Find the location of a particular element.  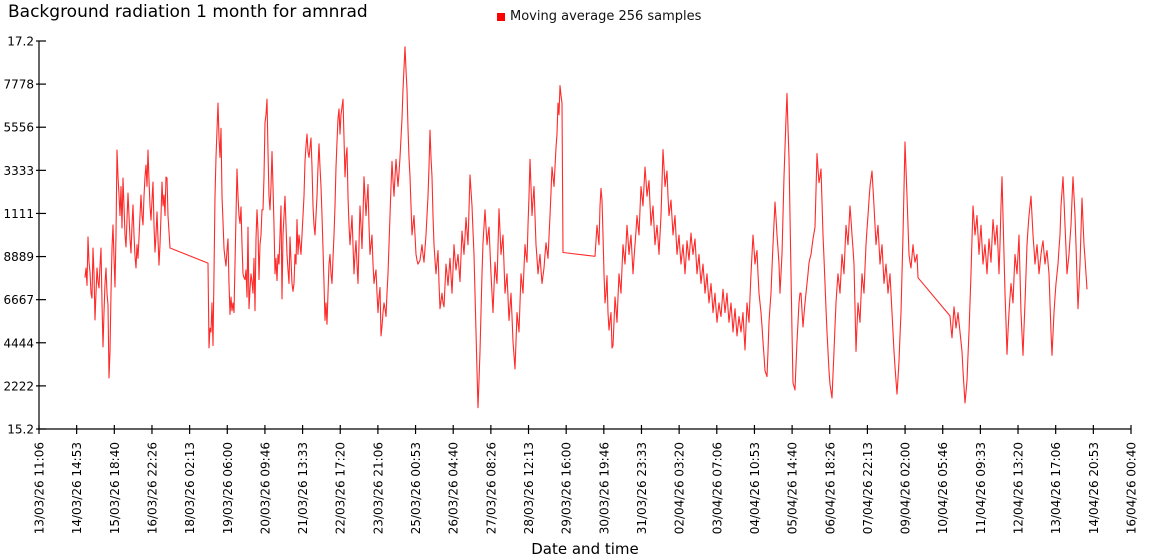

x-tick-label: 30/03/26 19:46 is located at coordinates (604, 488).